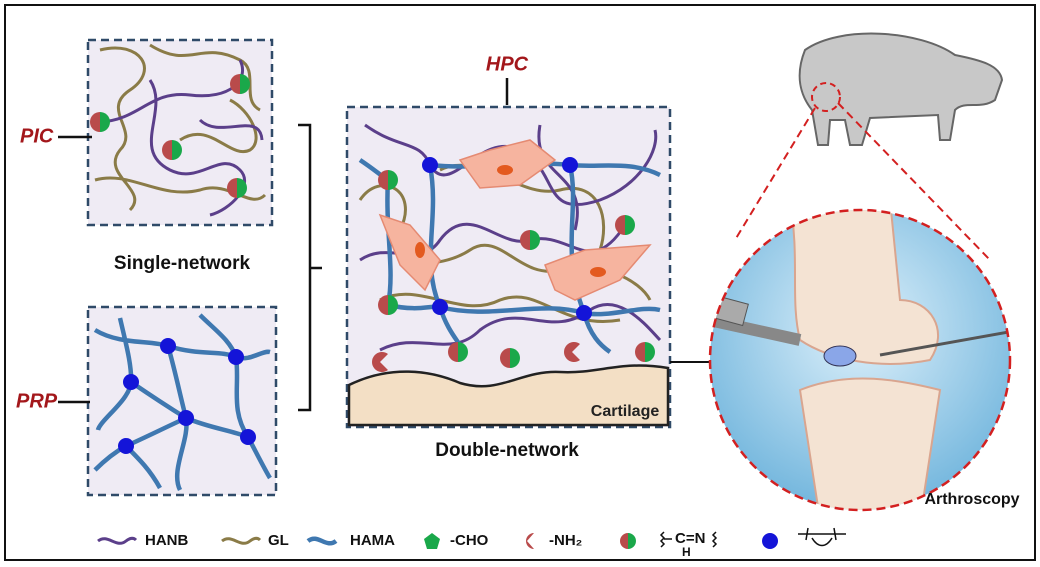  Describe the element at coordinates (686, 552) in the screenshot. I see `legend-imine-h: H` at that location.